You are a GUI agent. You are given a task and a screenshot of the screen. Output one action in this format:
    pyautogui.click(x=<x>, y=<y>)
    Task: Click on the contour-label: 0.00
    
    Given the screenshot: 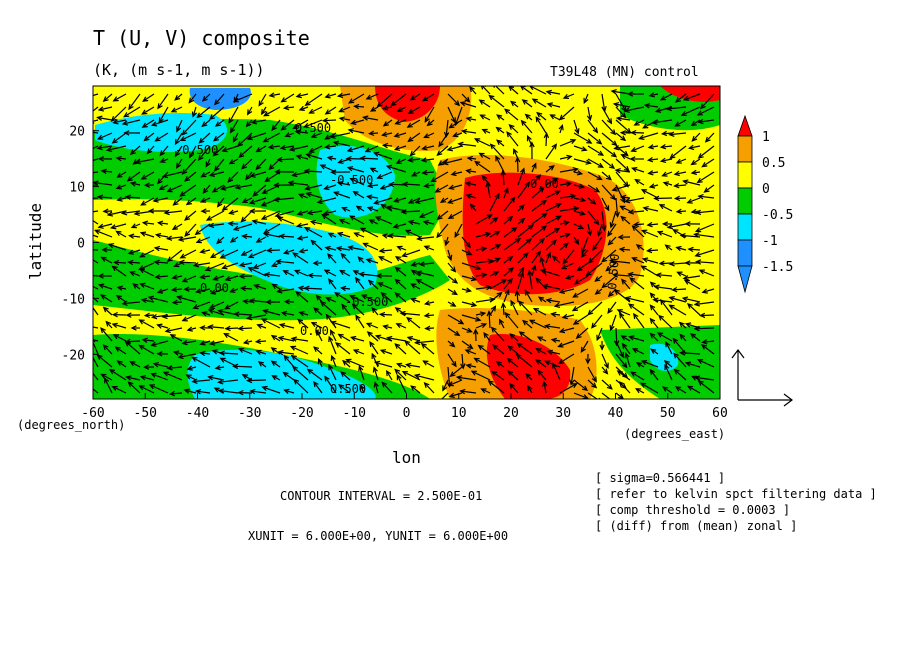 What is the action you would take?
    pyautogui.click(x=544, y=184)
    